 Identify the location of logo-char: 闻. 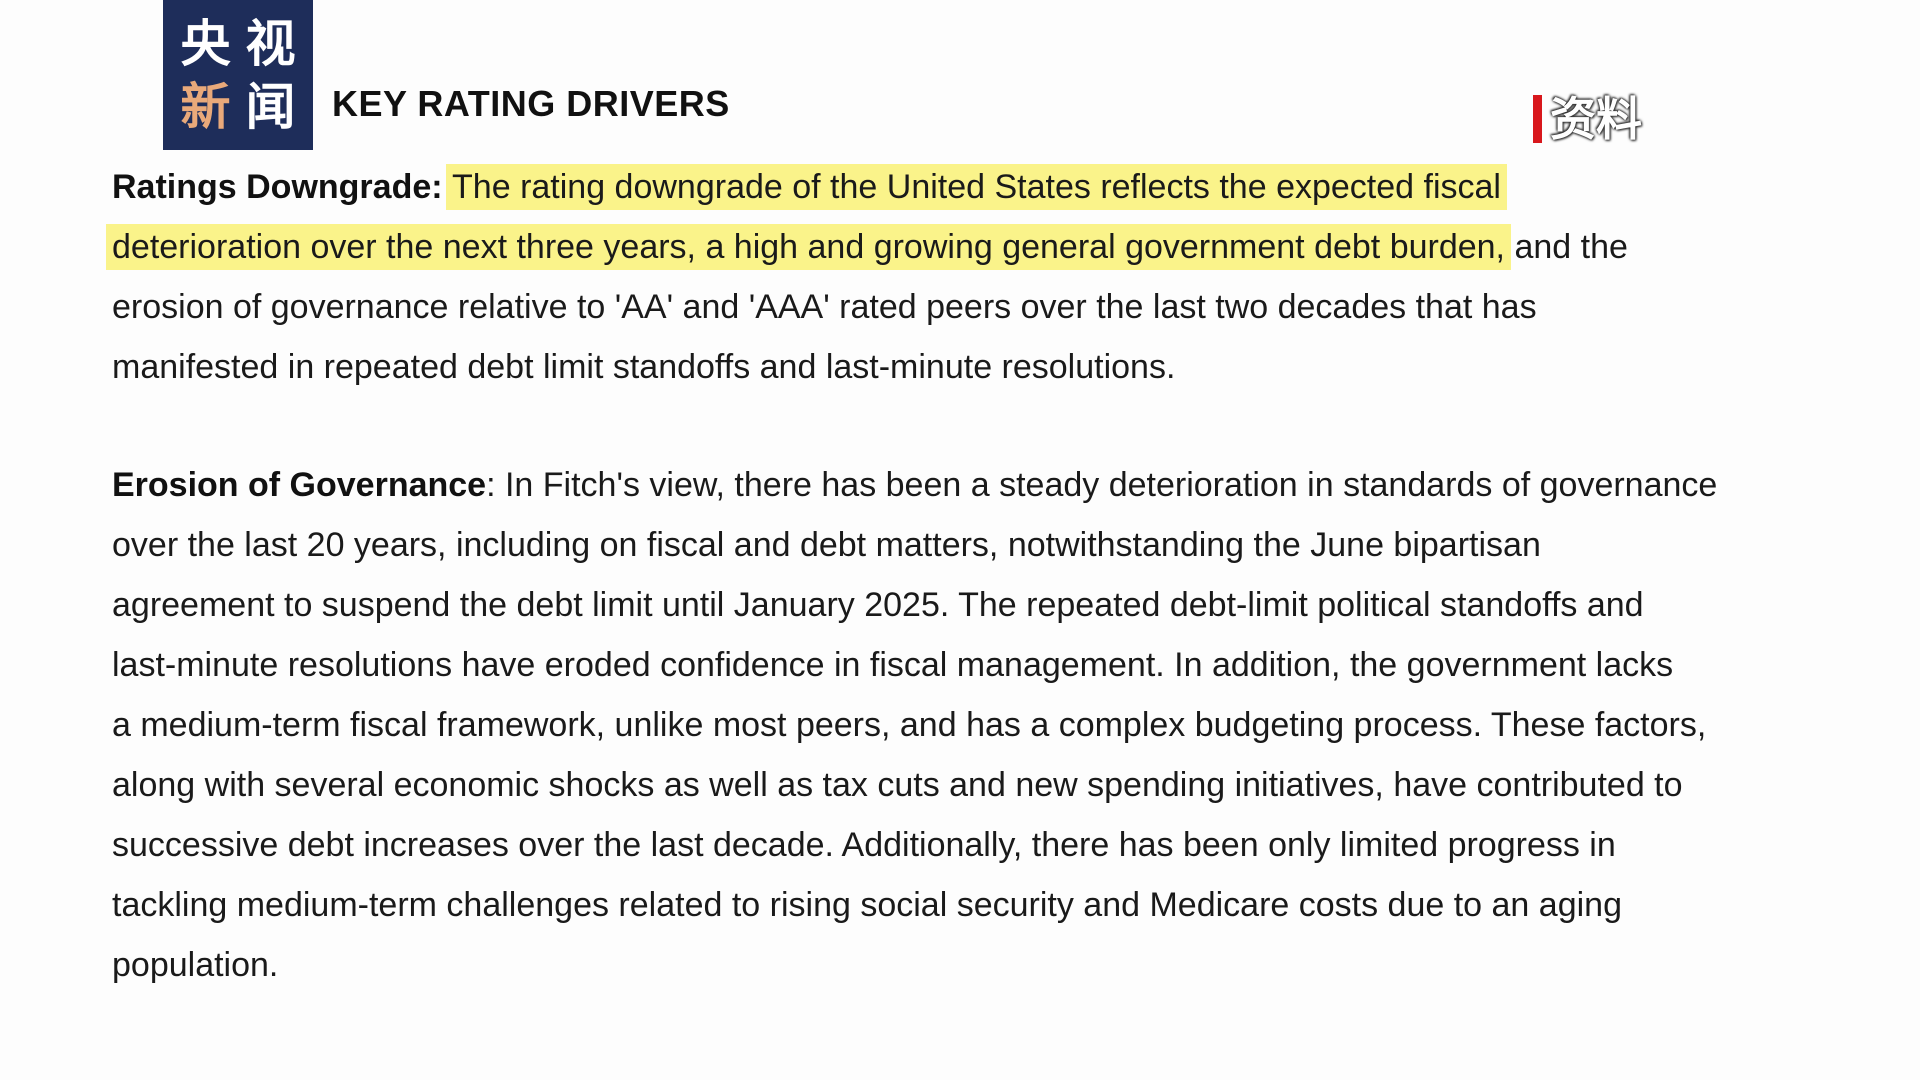
(270, 106).